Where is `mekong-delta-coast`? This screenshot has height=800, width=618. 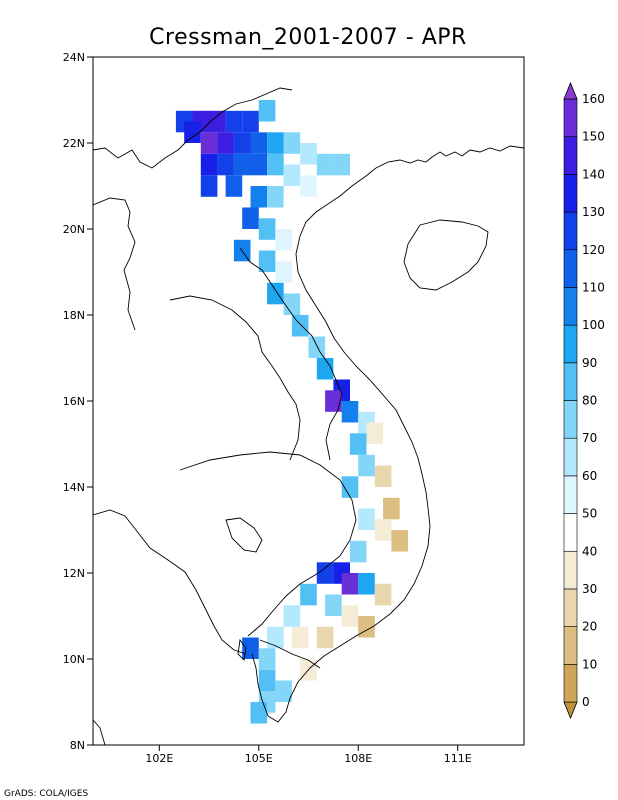 mekong-delta-coast is located at coordinates (269, 688).